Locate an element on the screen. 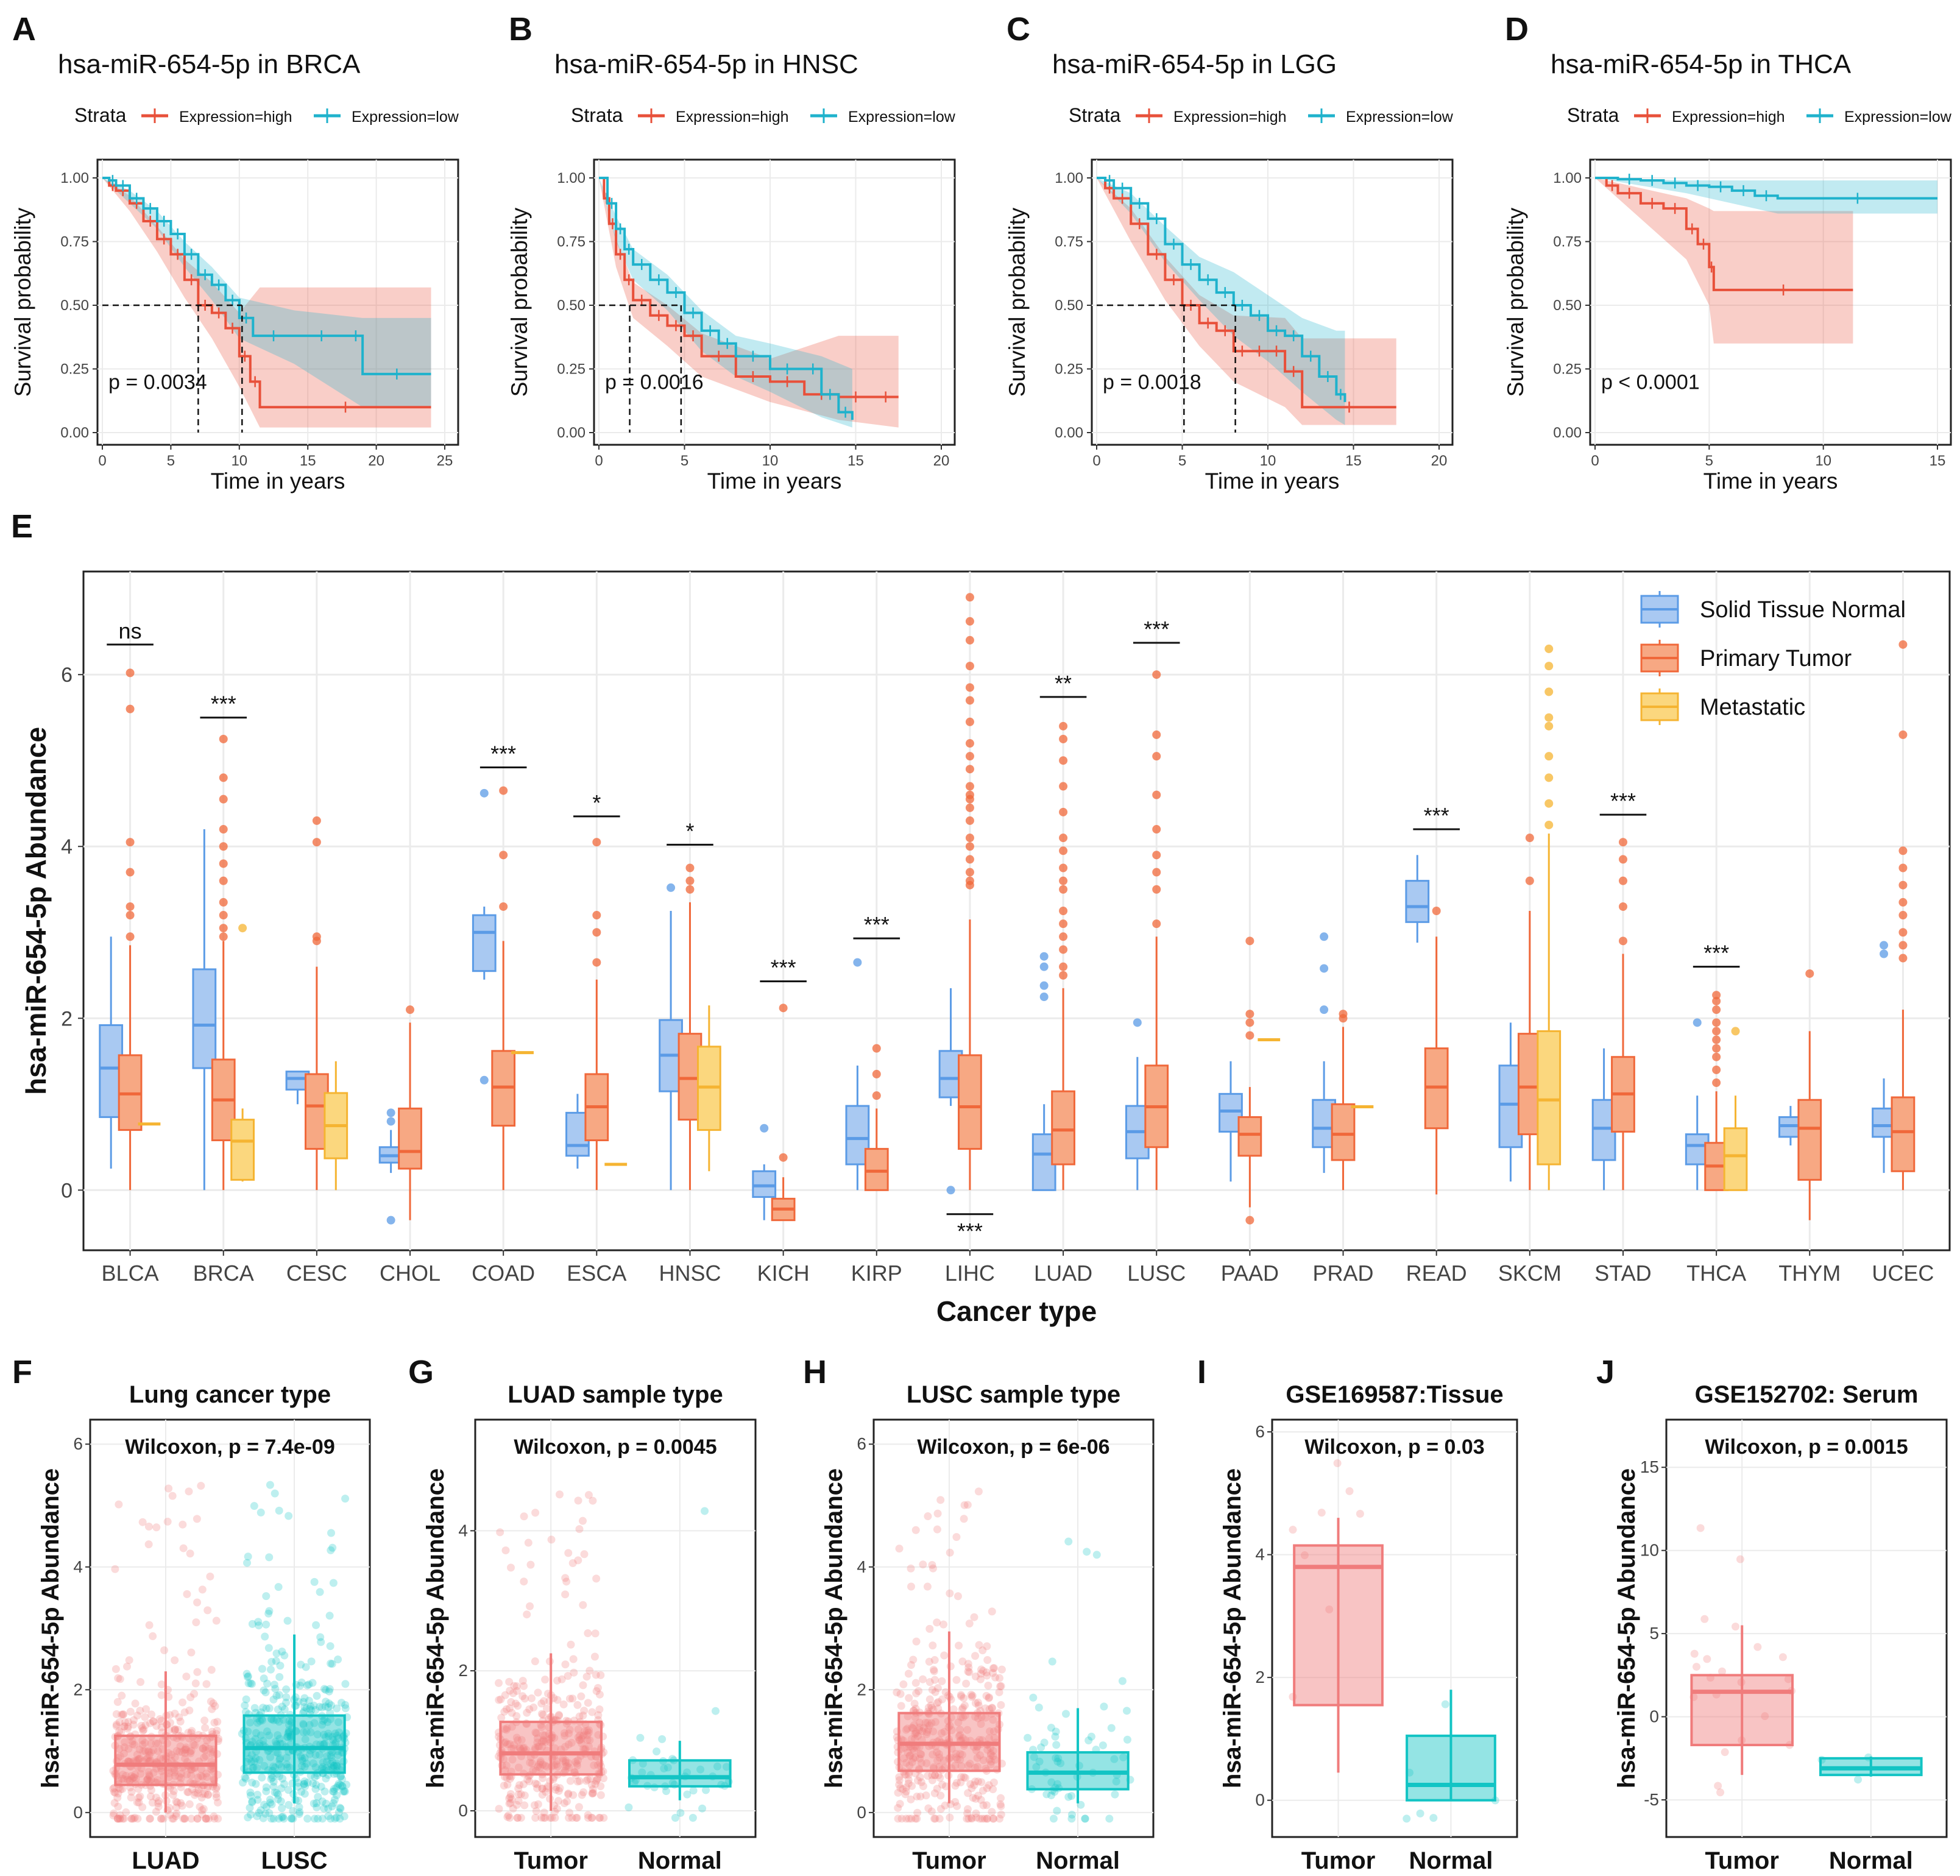 The width and height of the screenshot is (1960, 1876). x-tick-label: BLCA is located at coordinates (130, 1273).